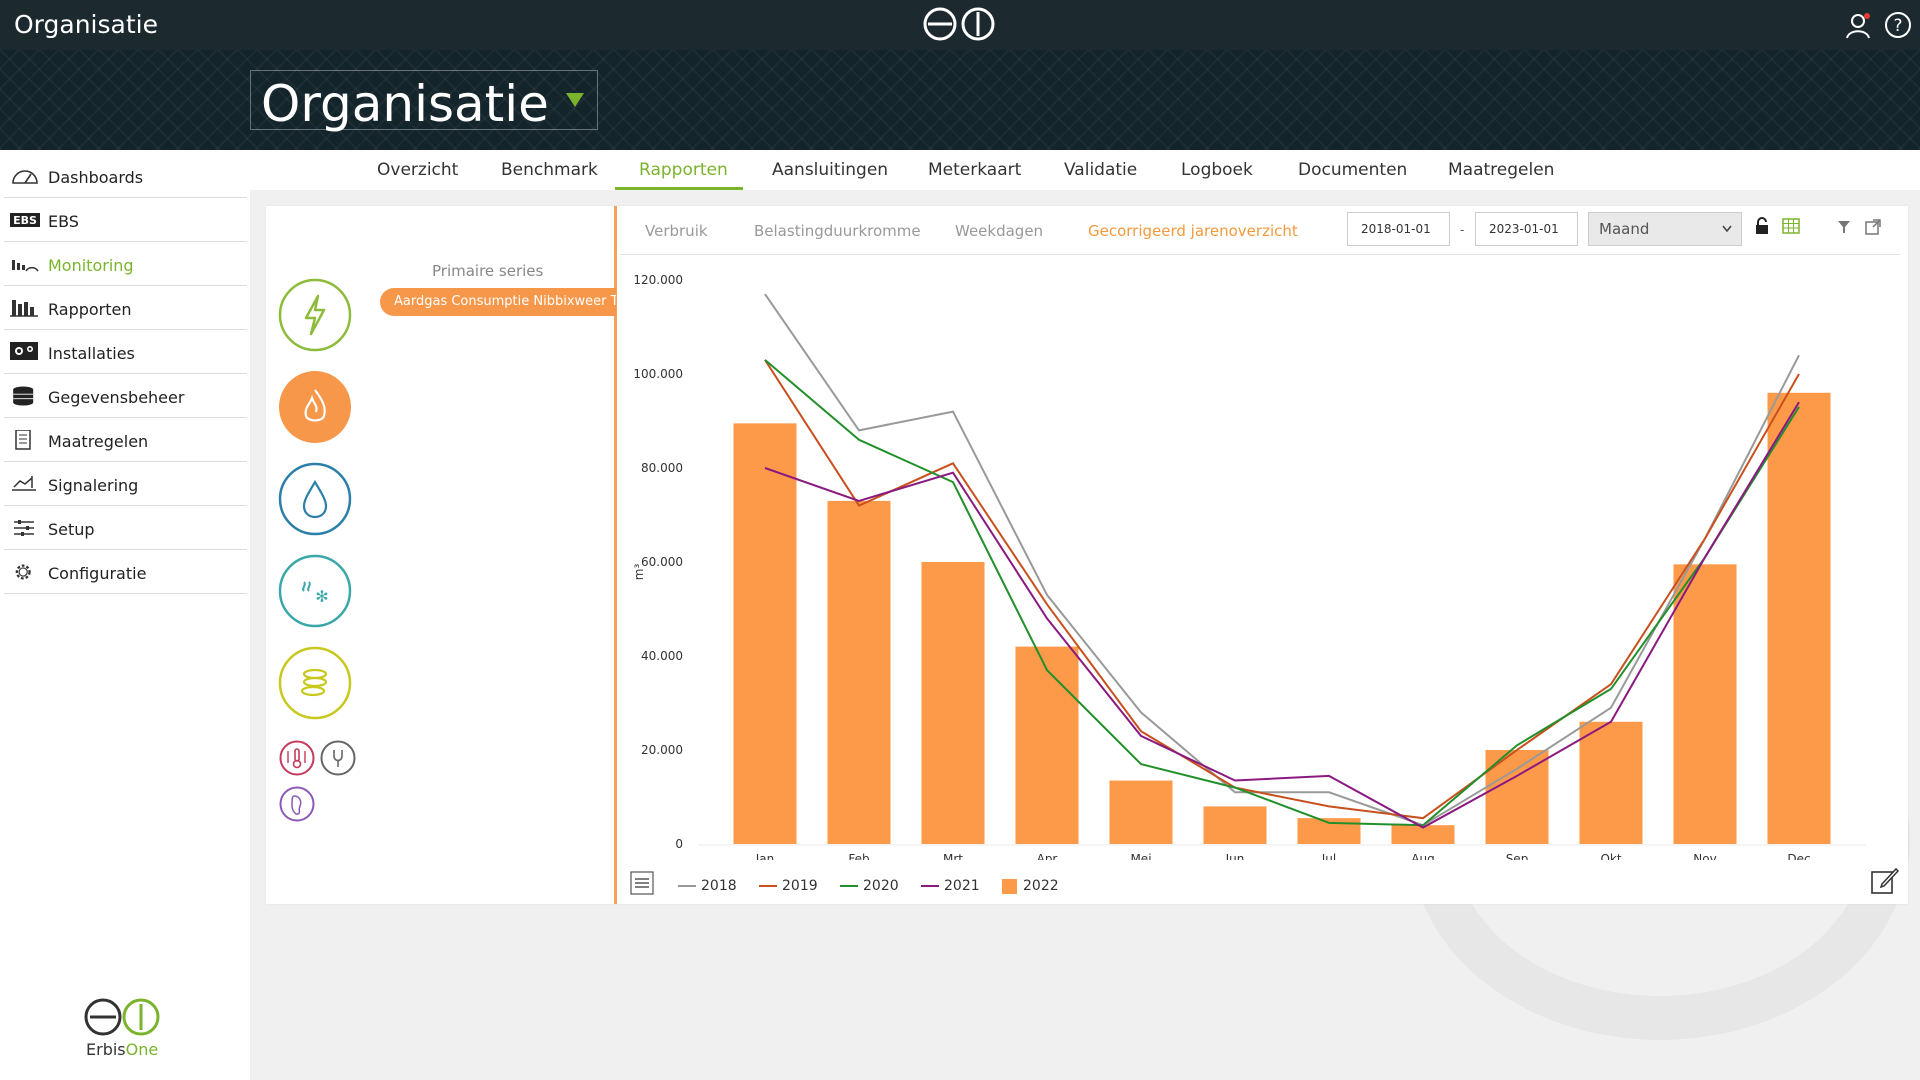  I want to click on x-tick-label: Sep, so click(1517, 856).